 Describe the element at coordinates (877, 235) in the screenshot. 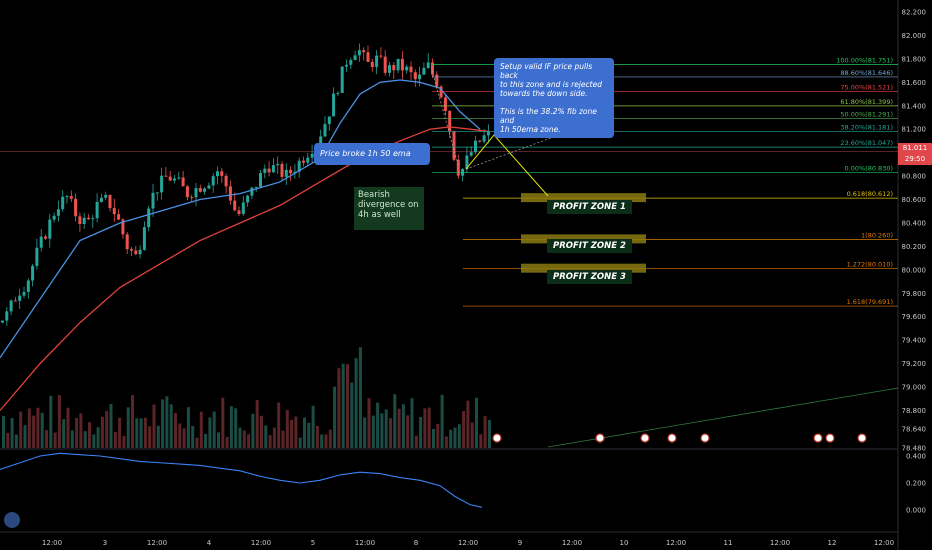

I see `fib-extension-label: 1(80.260)` at that location.